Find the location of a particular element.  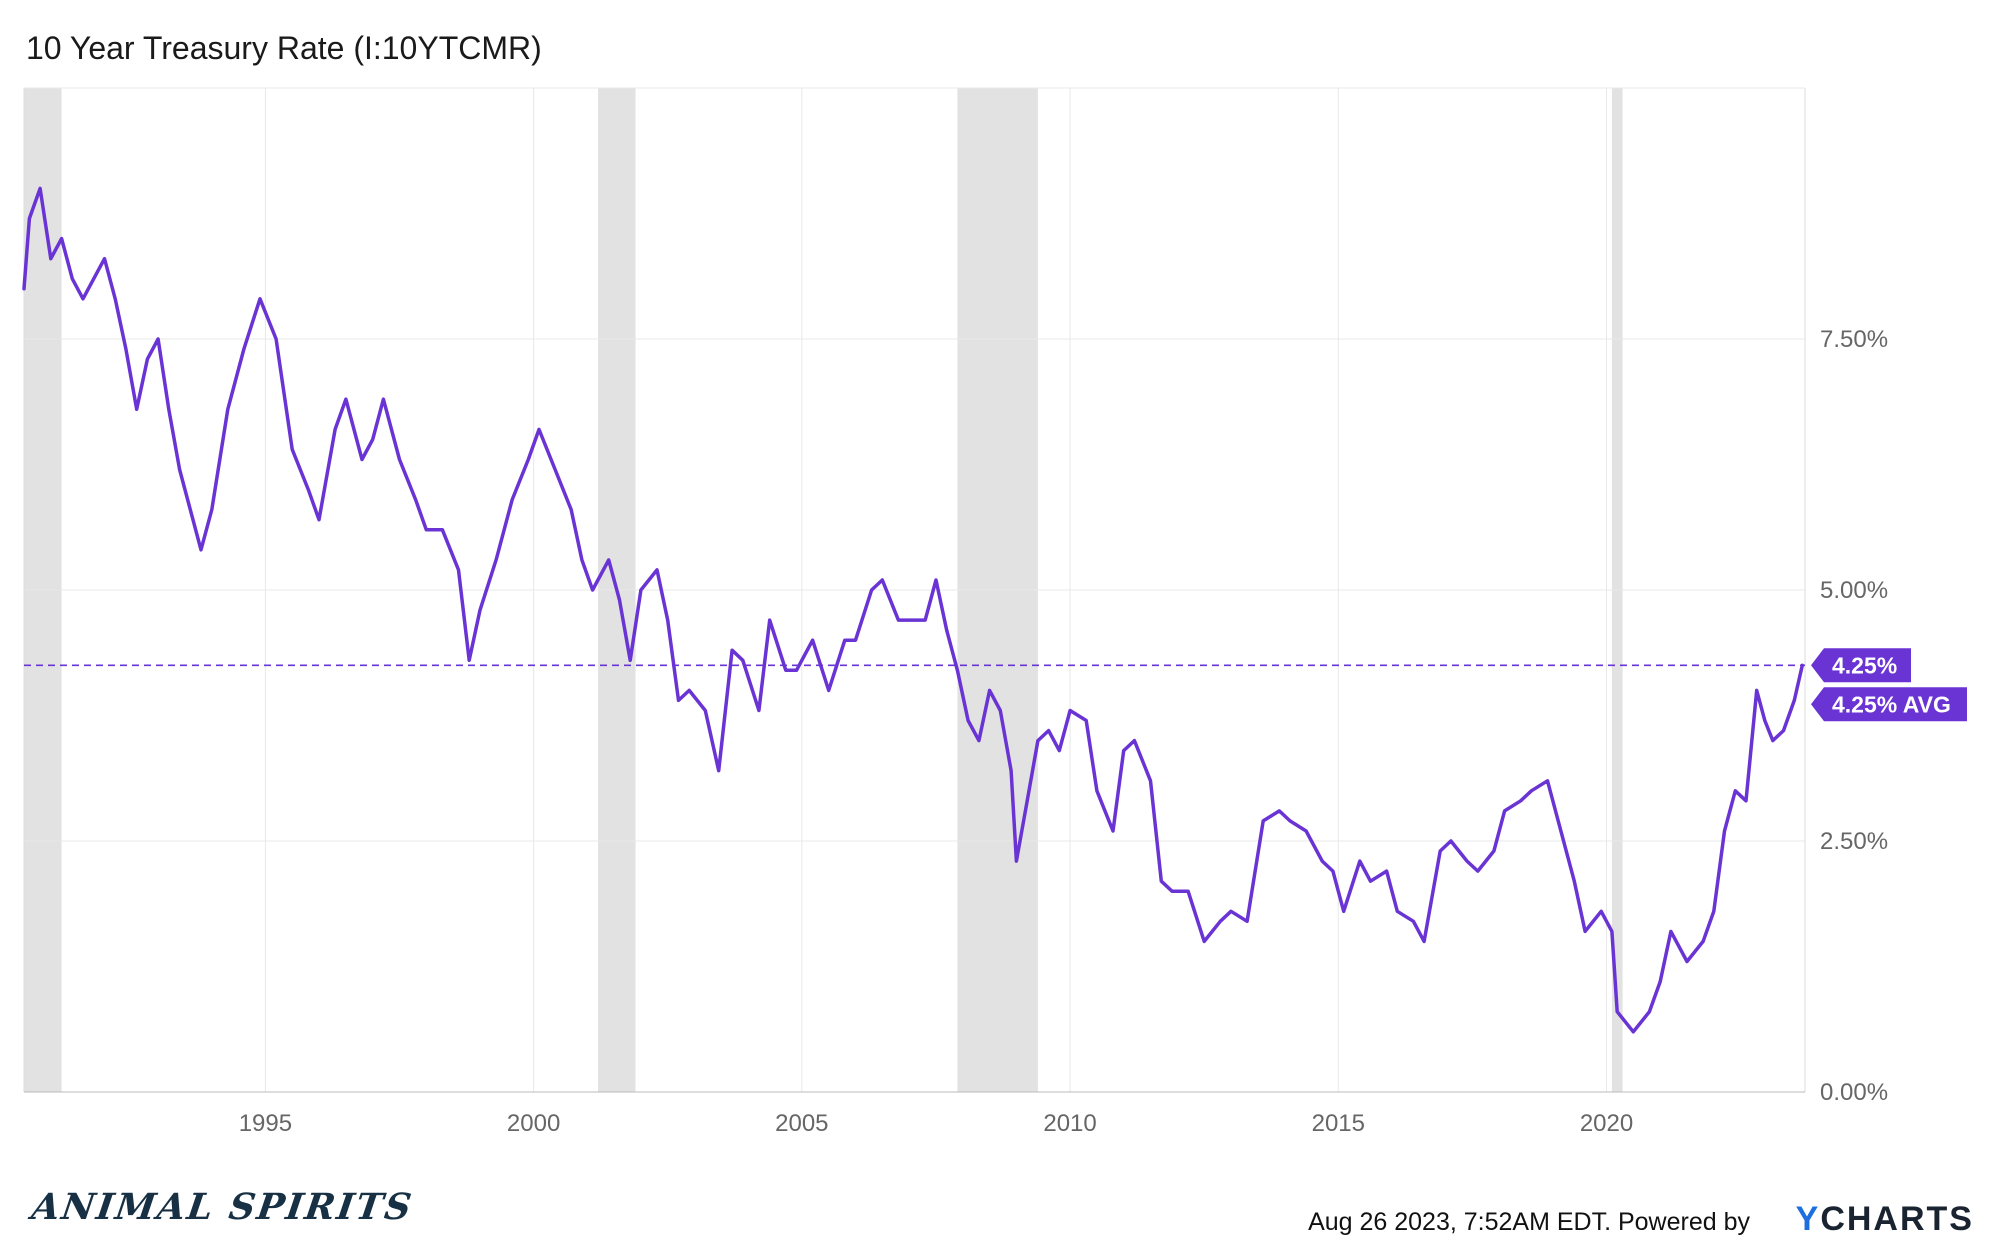

y-tick-7.50%: 7.50% is located at coordinates (1854, 339).